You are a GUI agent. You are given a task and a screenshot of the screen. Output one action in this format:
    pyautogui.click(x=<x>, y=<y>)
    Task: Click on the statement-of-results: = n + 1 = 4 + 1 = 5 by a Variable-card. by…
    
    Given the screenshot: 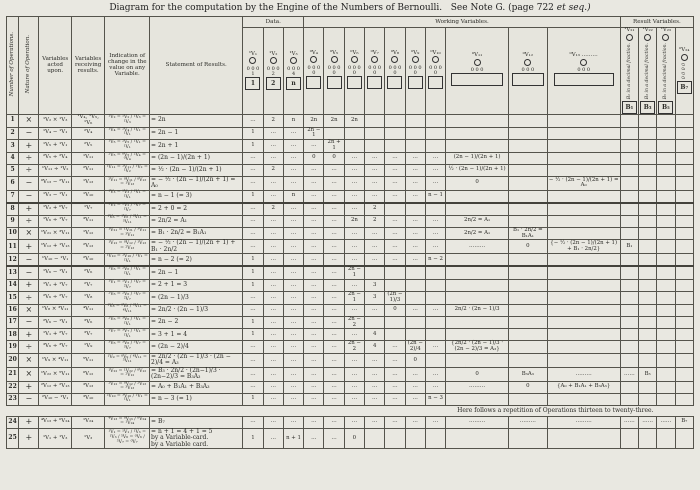 What is the action you would take?
    pyautogui.click(x=196, y=438)
    